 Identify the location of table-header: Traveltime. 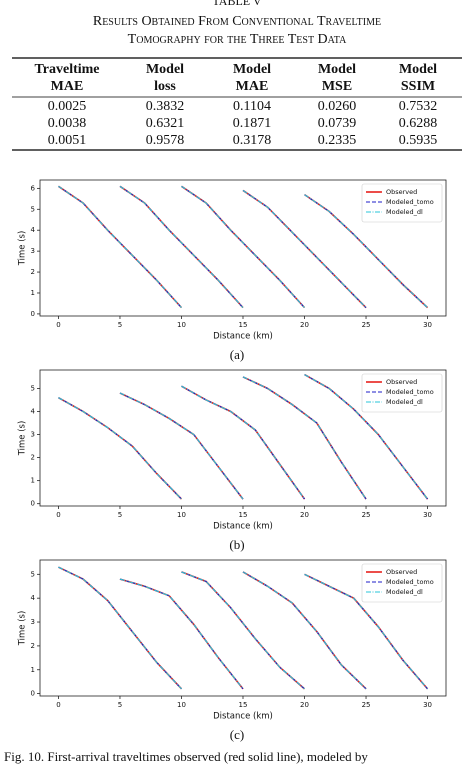
(66, 69).